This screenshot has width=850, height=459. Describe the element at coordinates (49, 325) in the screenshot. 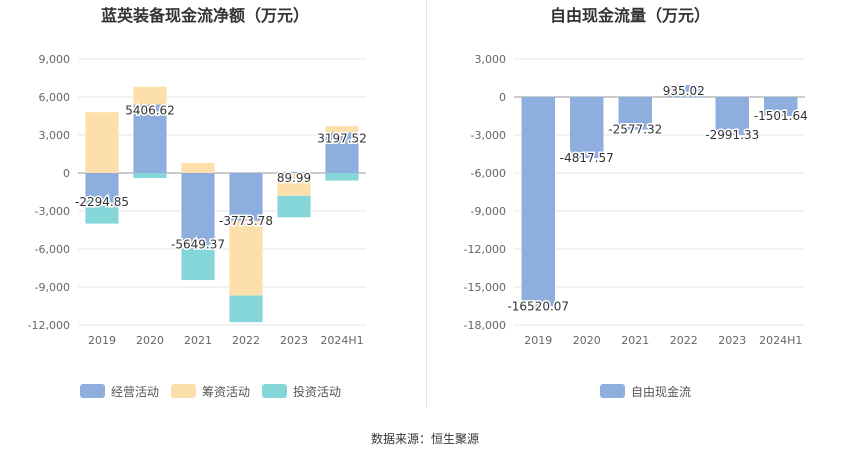

I see `left-y-tick-label: -12,000` at that location.